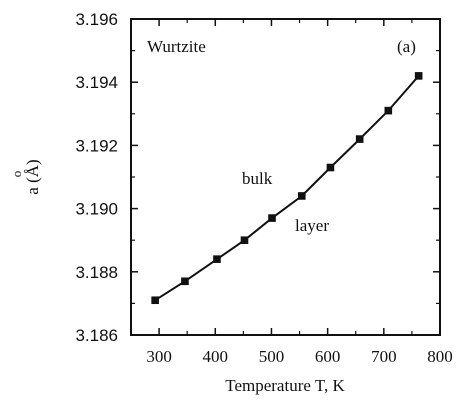 The height and width of the screenshot is (411, 474). I want to click on y-axis-title: a (Å), so click(32, 176).